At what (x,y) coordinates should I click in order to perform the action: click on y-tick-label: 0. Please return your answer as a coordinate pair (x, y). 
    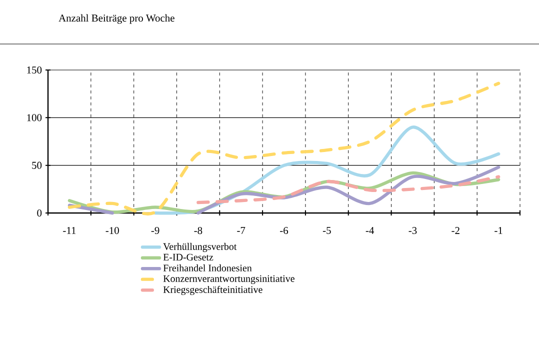
    Looking at the image, I should click on (39, 213).